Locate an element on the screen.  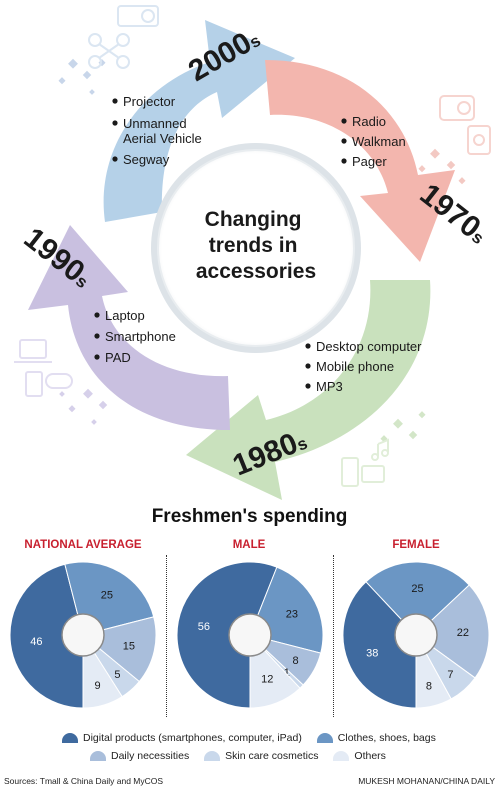
item-uav-line-1: Unmanned is located at coordinates (155, 123).